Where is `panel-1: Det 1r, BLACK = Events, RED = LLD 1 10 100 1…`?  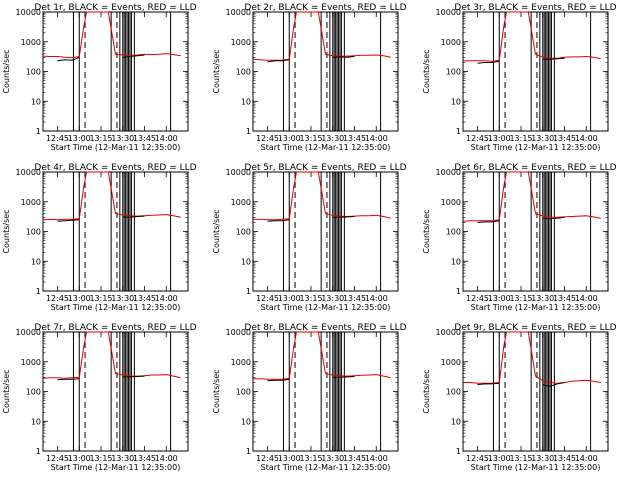
panel-1: Det 1r, BLACK = Events, RED = LLD 1 10 100 1… is located at coordinates (99, 77).